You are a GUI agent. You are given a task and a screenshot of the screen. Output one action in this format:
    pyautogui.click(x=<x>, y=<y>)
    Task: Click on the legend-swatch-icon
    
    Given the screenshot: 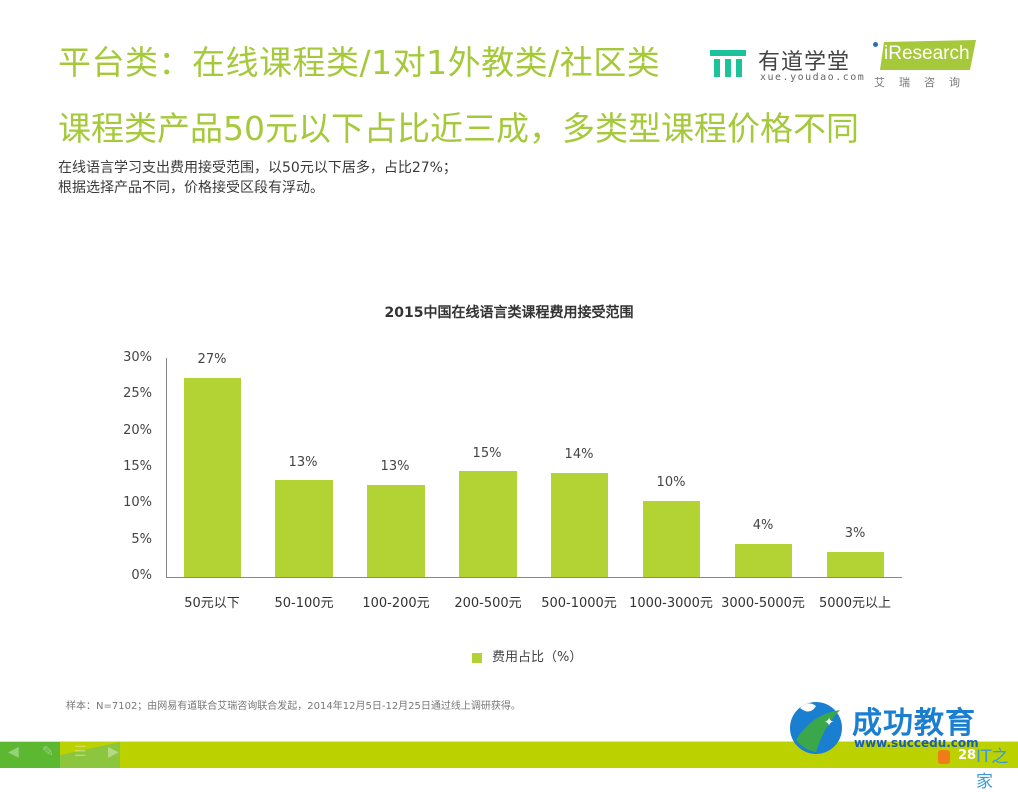 What is the action you would take?
    pyautogui.click(x=477, y=657)
    